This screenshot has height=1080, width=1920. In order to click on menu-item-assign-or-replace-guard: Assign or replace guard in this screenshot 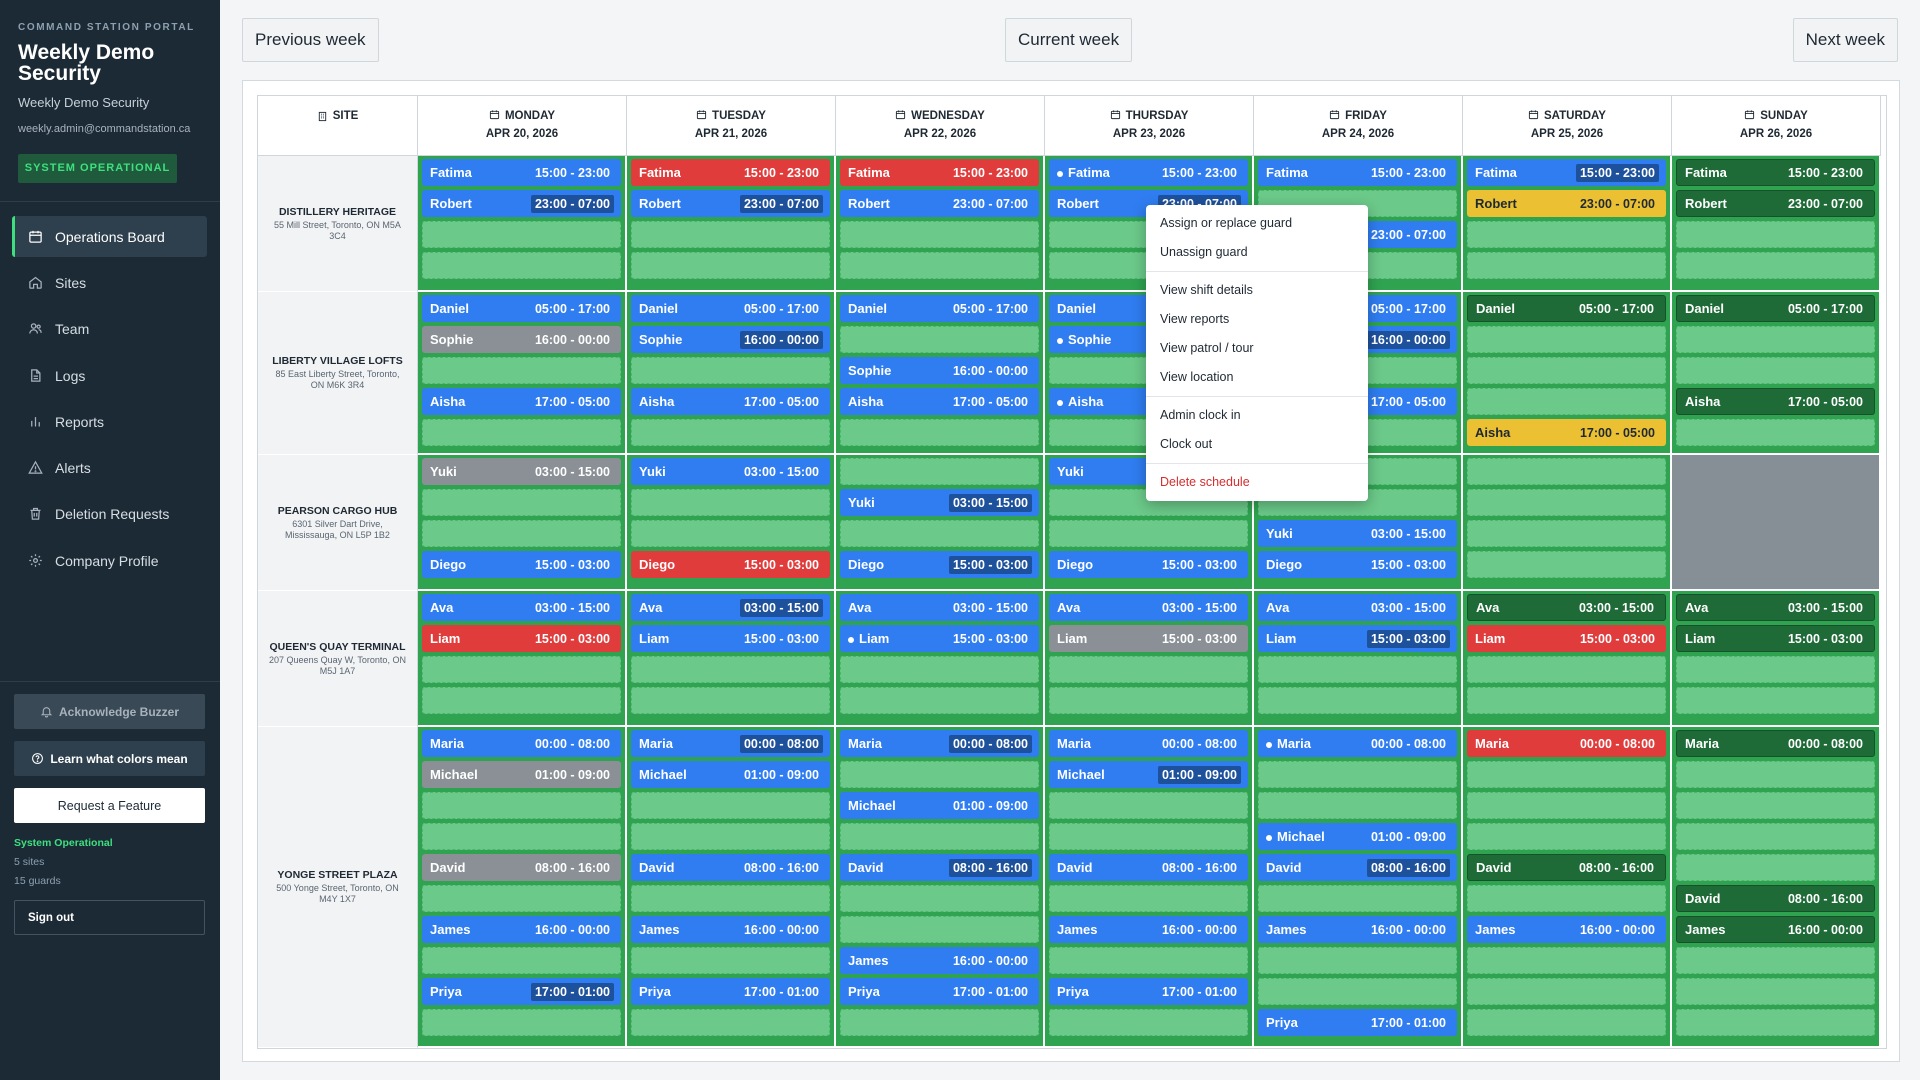, I will do `click(1226, 223)`.